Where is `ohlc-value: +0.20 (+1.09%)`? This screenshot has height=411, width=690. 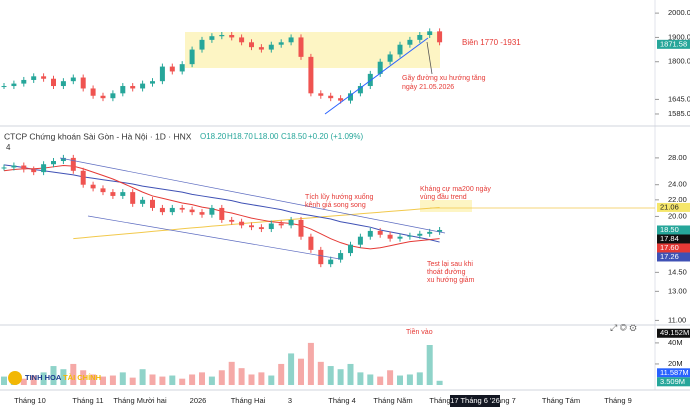 ohlc-value: +0.20 (+1.09%) is located at coordinates (335, 136).